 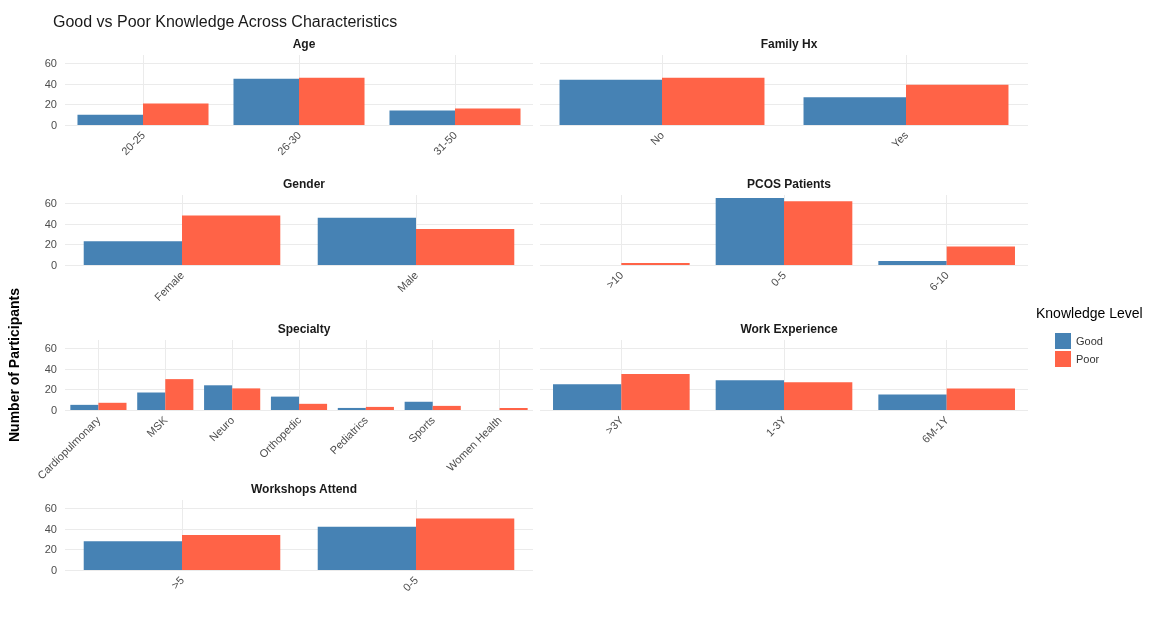 What do you see at coordinates (657, 138) in the screenshot?
I see `x-tick-label: No` at bounding box center [657, 138].